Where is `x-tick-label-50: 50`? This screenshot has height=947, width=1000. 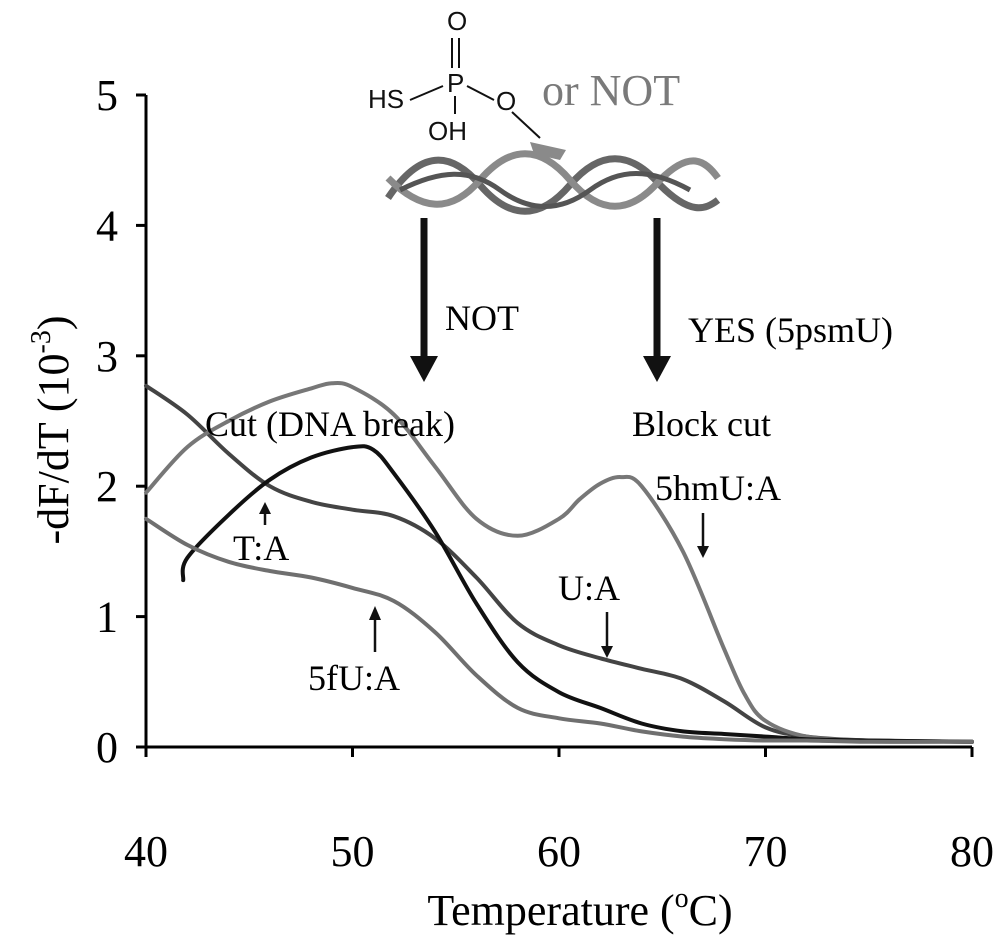
x-tick-label-50: 50 is located at coordinates (353, 851).